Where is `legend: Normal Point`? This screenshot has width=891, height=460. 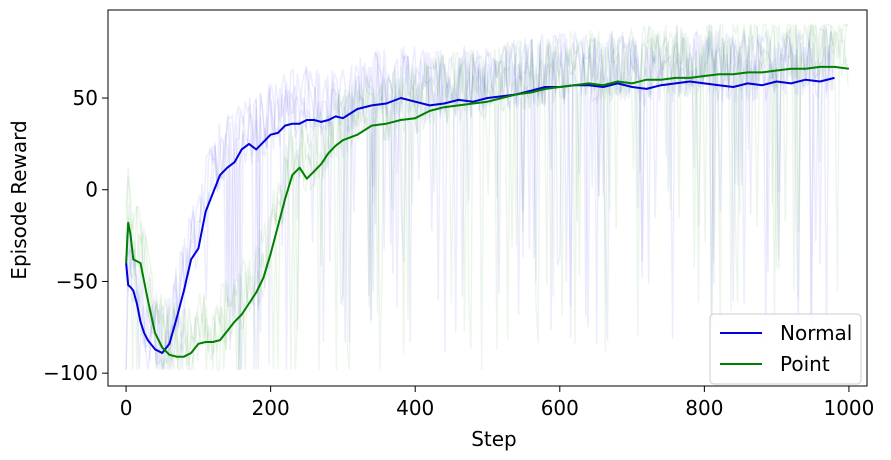
legend: Normal Point is located at coordinates (785, 349).